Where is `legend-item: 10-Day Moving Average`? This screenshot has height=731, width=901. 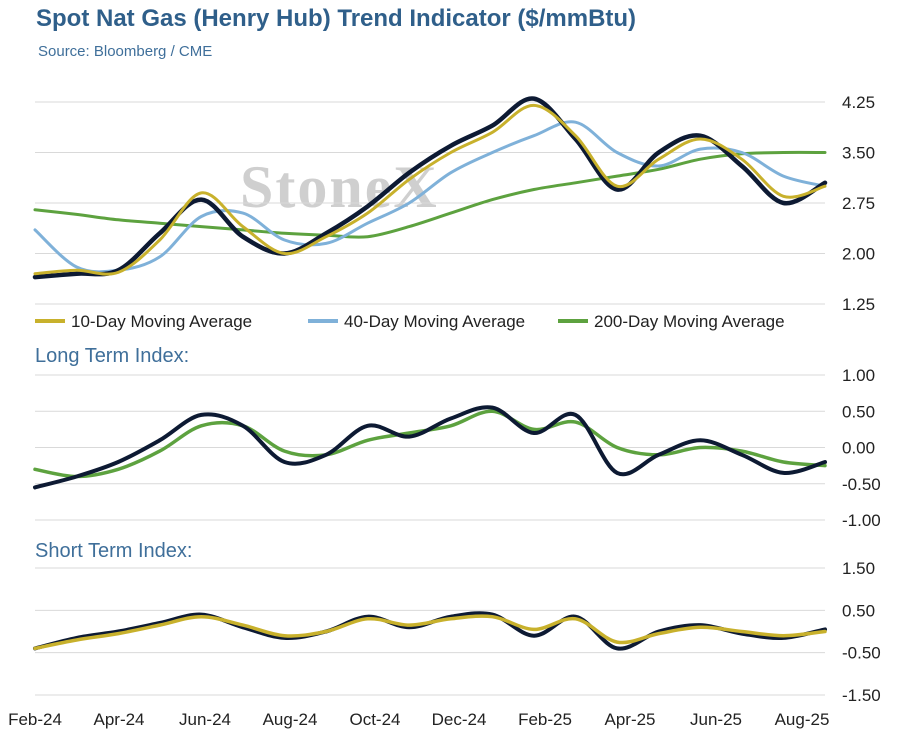
legend-item: 10-Day Moving Average is located at coordinates (143, 321).